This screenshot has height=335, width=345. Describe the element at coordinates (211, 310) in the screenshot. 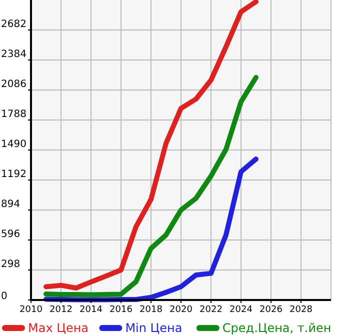

I see `x-tick-label: 2022` at that location.